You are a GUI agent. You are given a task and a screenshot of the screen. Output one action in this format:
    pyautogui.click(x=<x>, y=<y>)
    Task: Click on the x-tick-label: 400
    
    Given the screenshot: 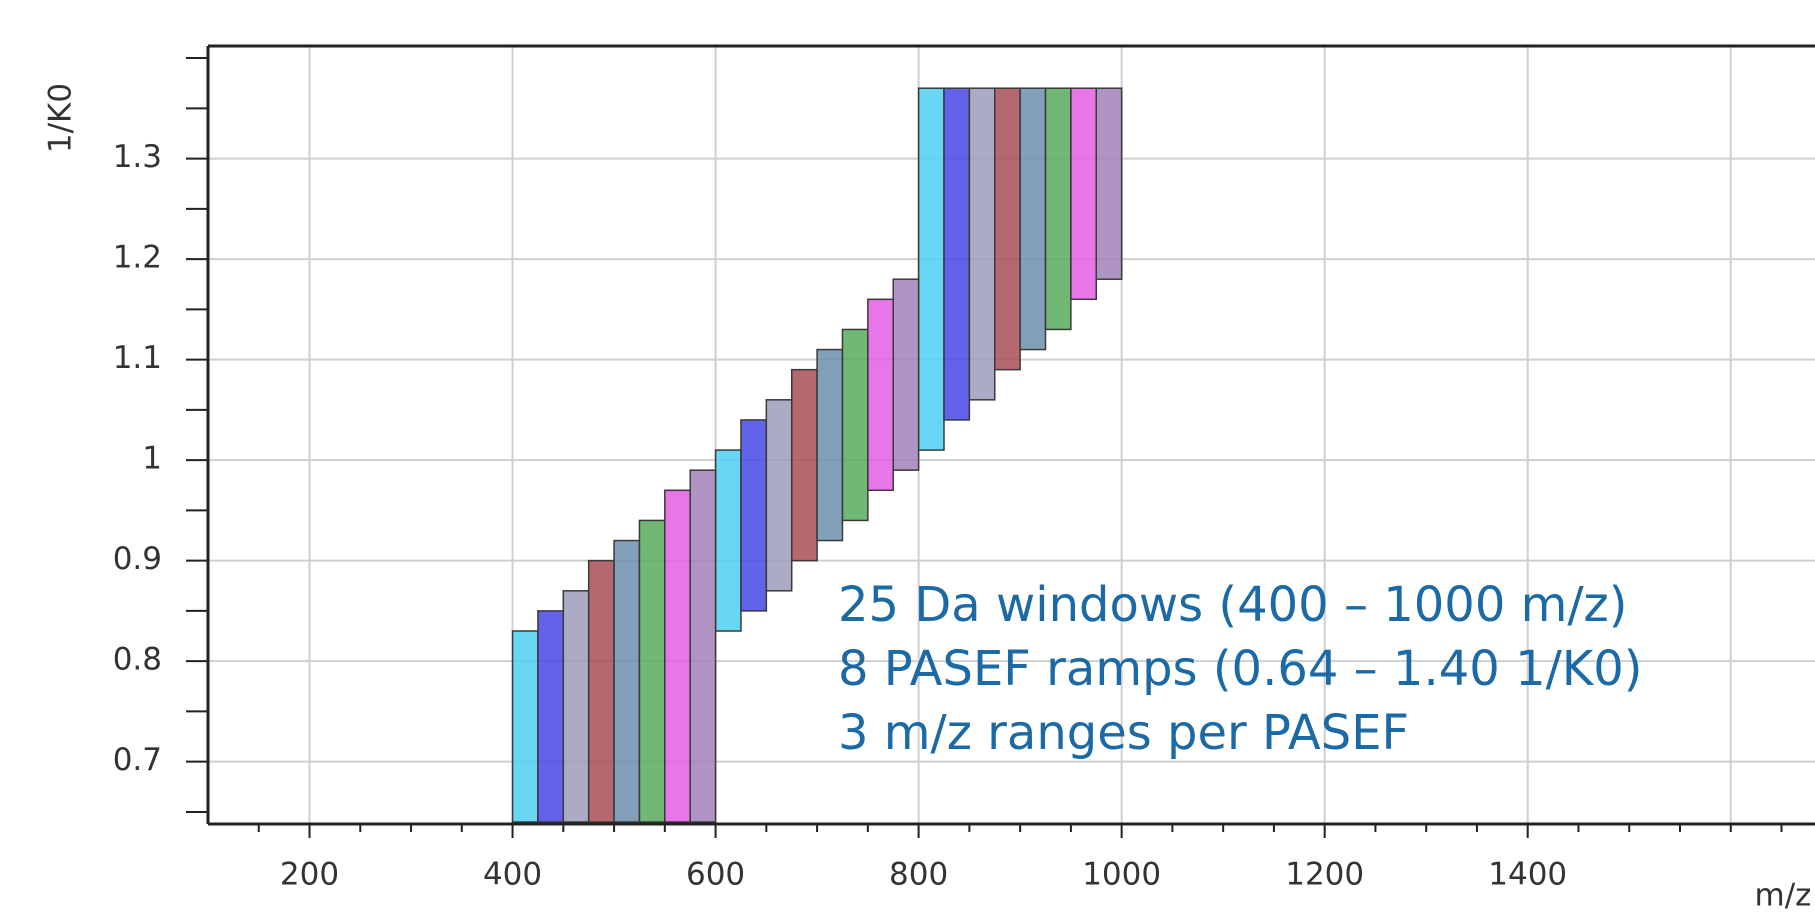 What is the action you would take?
    pyautogui.click(x=512, y=875)
    